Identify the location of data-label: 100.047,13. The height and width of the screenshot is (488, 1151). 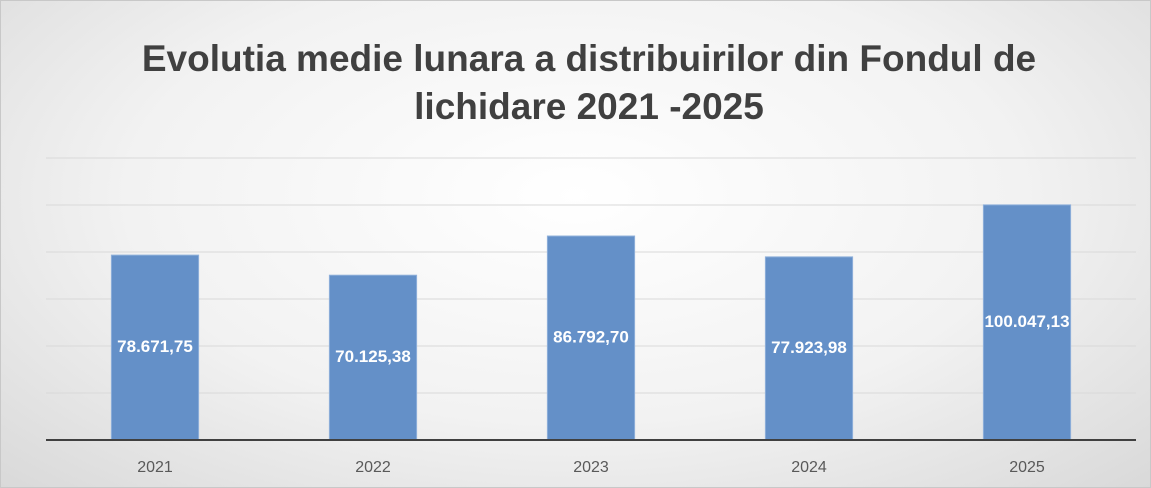
(1026, 321).